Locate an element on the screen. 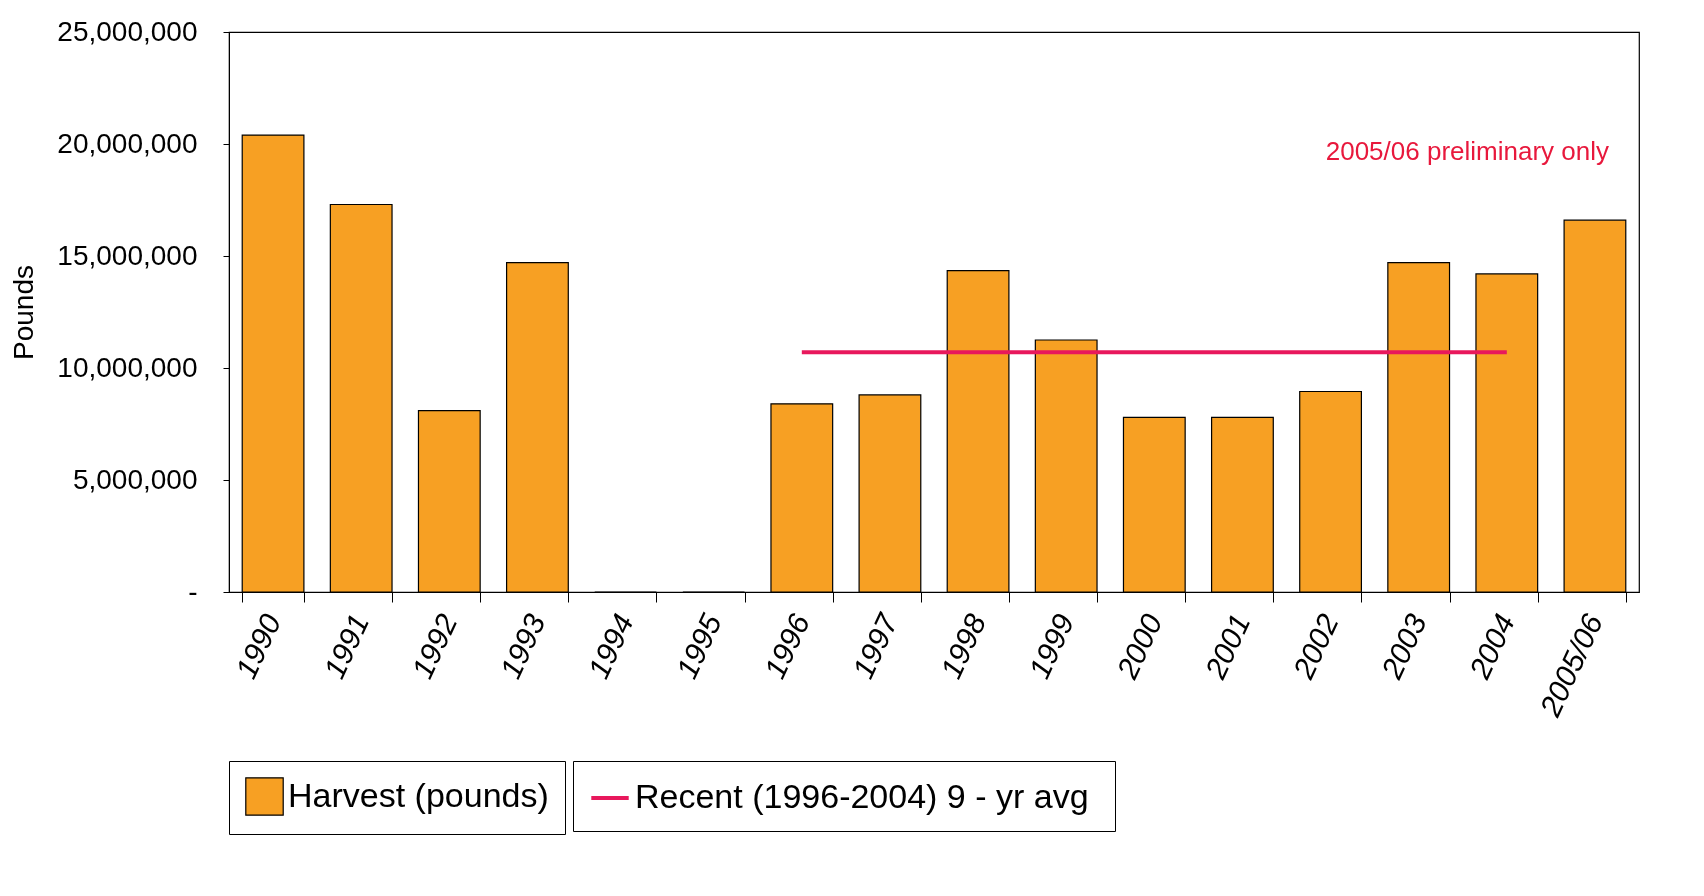 This screenshot has width=1704, height=896. x-tick-label: 2001 is located at coordinates (1227, 646).